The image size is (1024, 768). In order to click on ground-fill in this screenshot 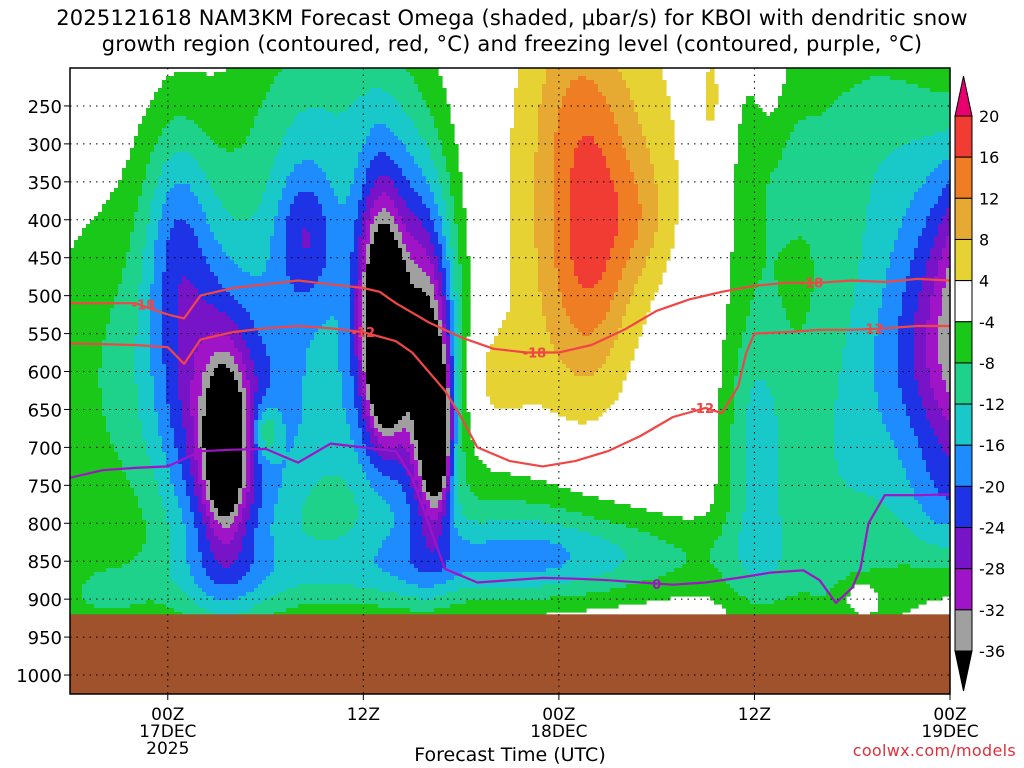, I will do `click(510, 654)`.